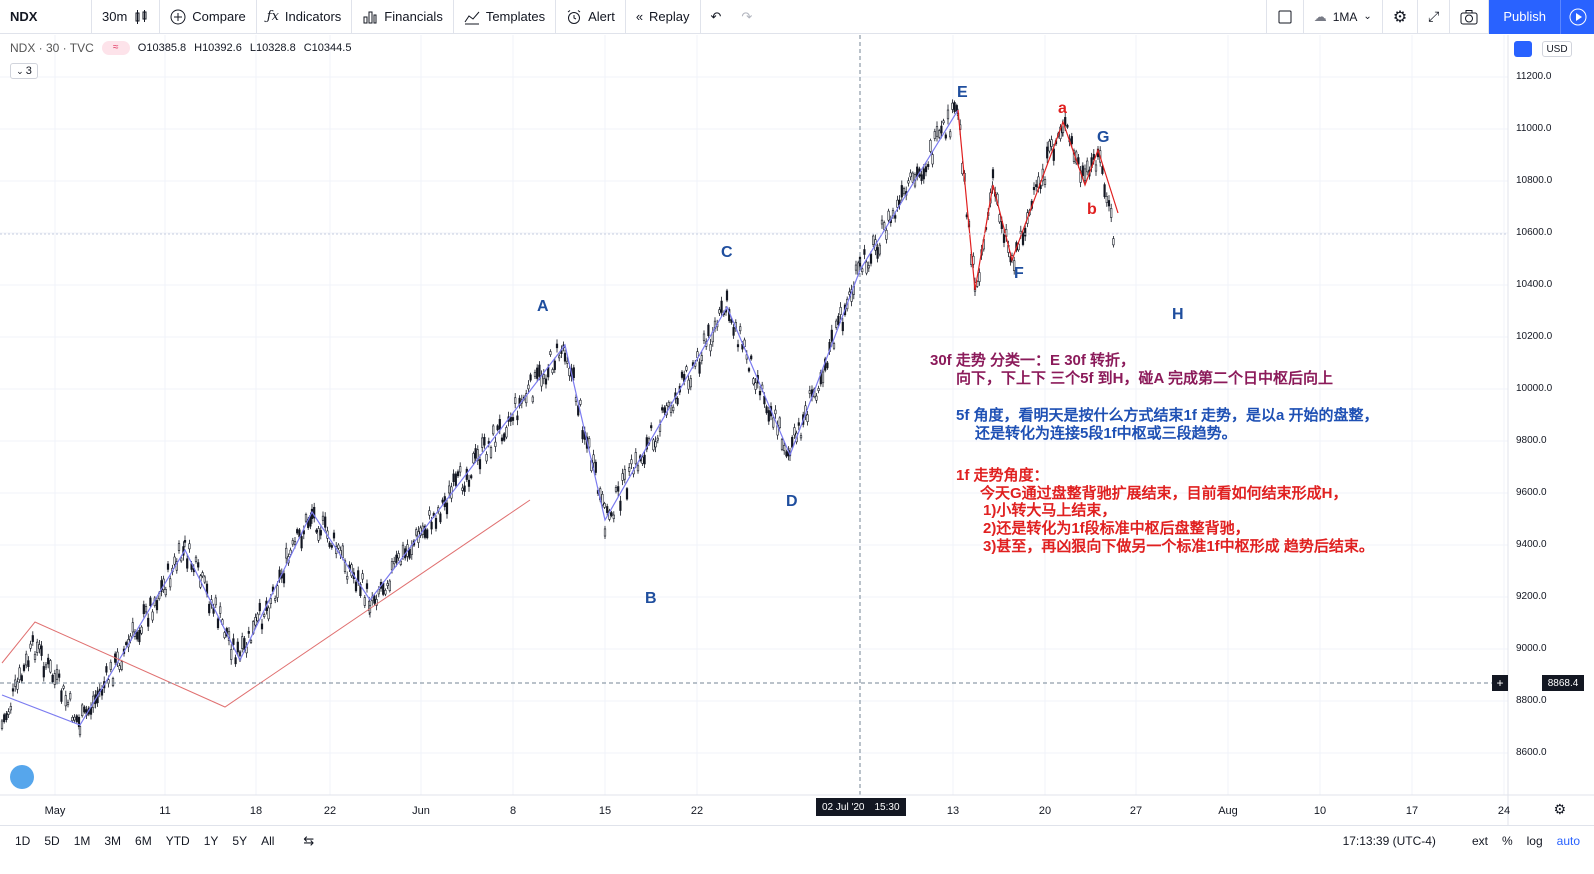  What do you see at coordinates (1531, 700) in the screenshot?
I see `price-tick-label: 8800.0` at bounding box center [1531, 700].